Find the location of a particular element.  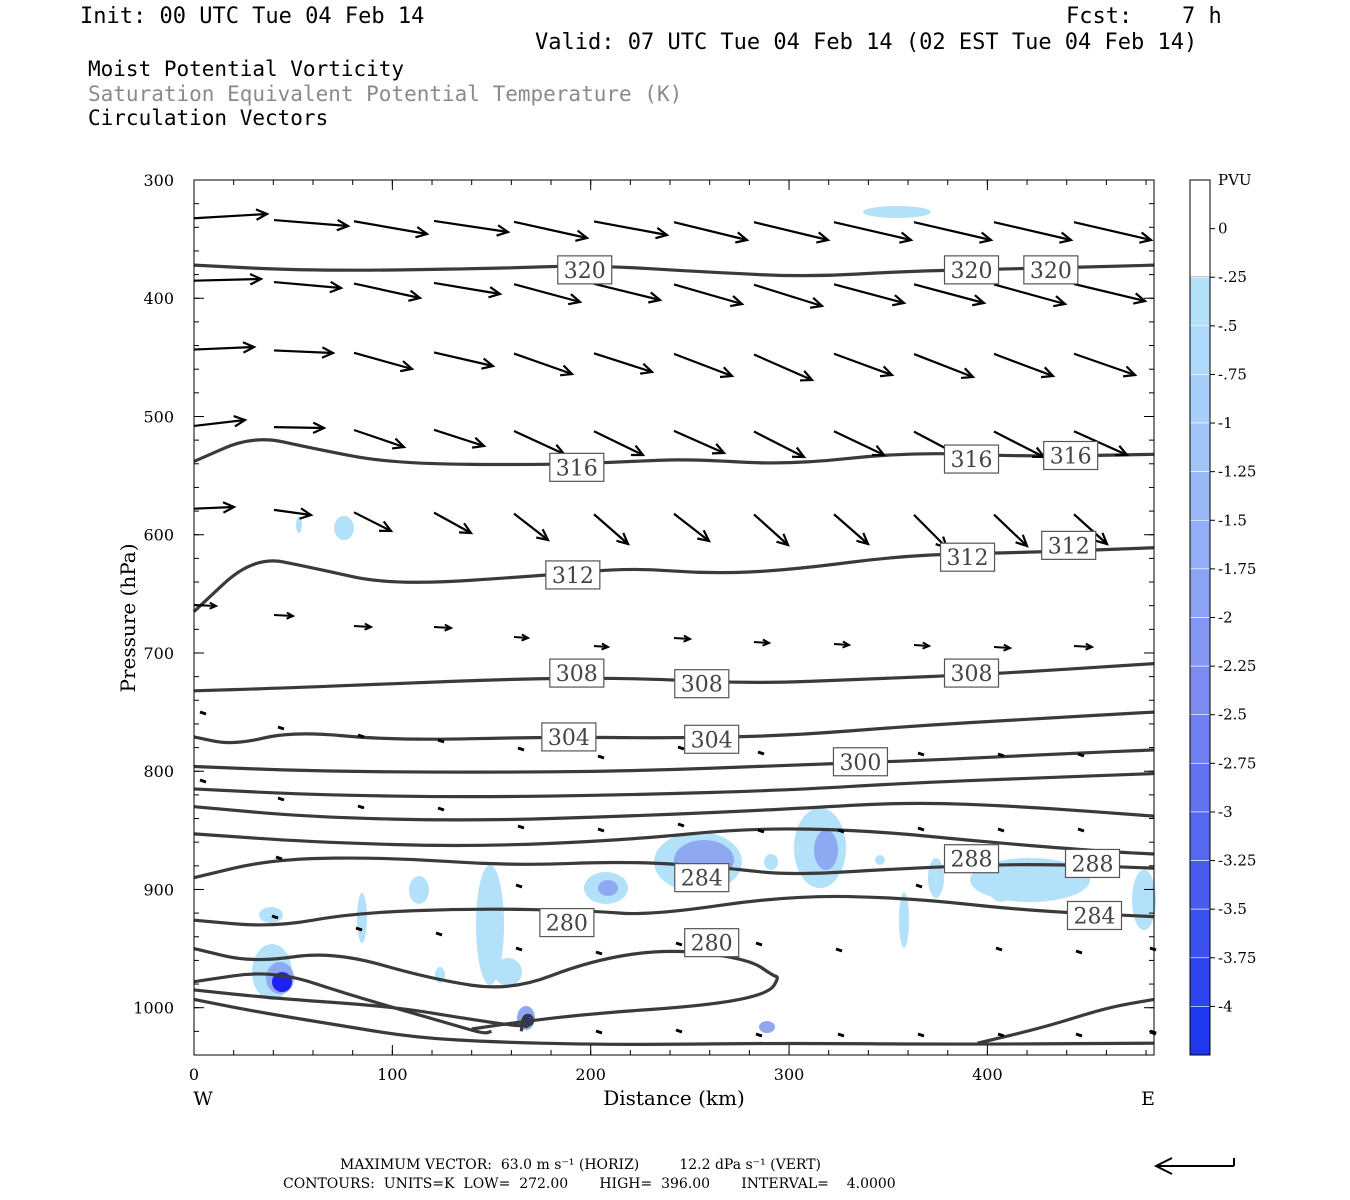

colorbar-label: -.75 is located at coordinates (1232, 374).